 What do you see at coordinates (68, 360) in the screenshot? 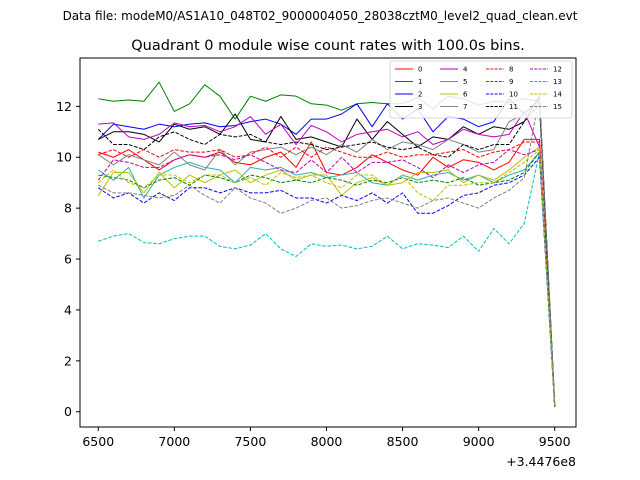
I see `y-tick-label: 2` at bounding box center [68, 360].